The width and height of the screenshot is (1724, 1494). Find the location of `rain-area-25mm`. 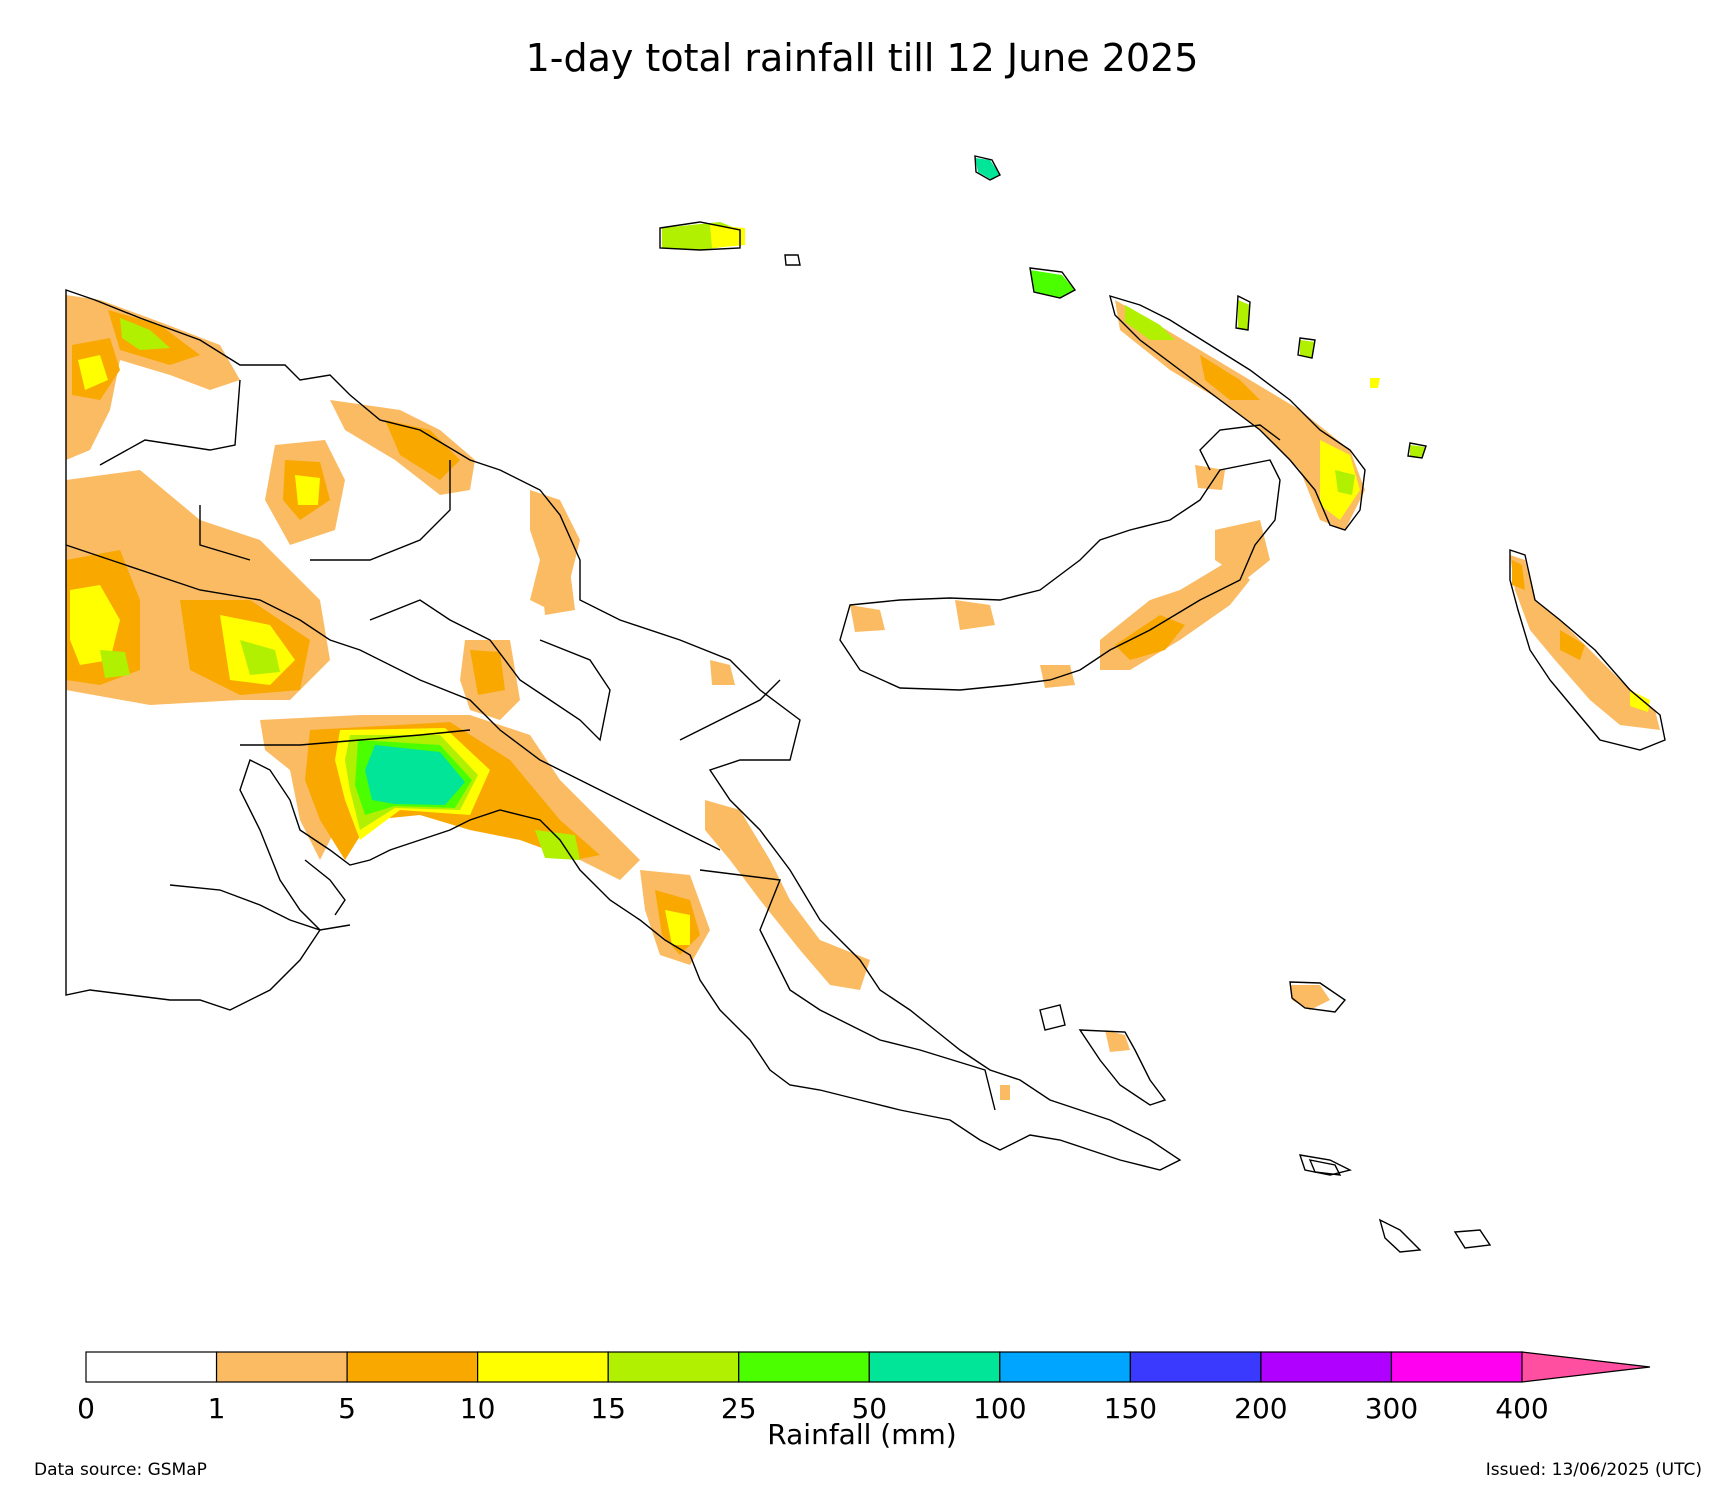

rain-area-25mm is located at coordinates (1052, 284).